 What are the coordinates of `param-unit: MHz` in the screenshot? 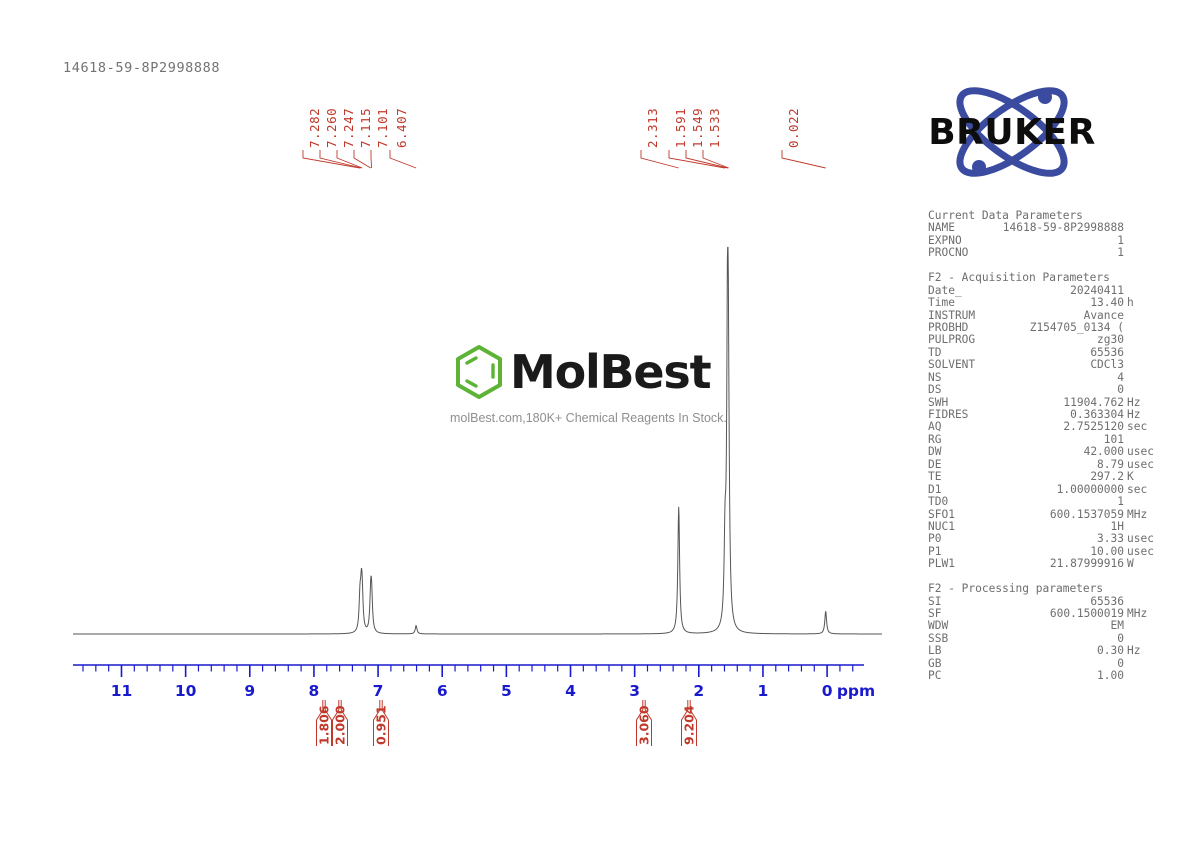 It's located at (1137, 514).